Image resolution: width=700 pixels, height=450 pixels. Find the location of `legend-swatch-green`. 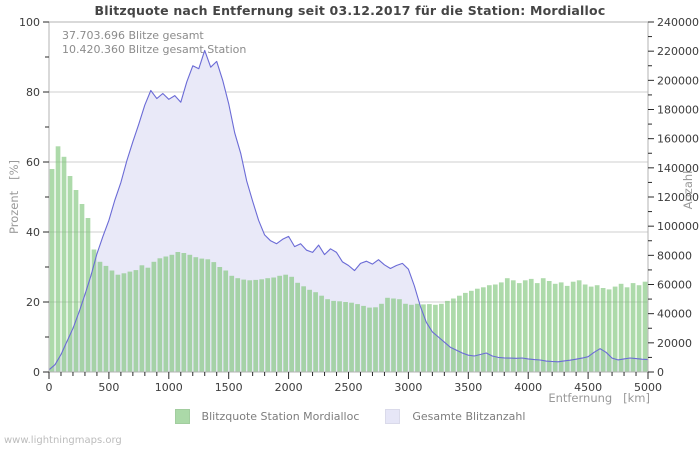

legend-swatch-green is located at coordinates (182, 416).